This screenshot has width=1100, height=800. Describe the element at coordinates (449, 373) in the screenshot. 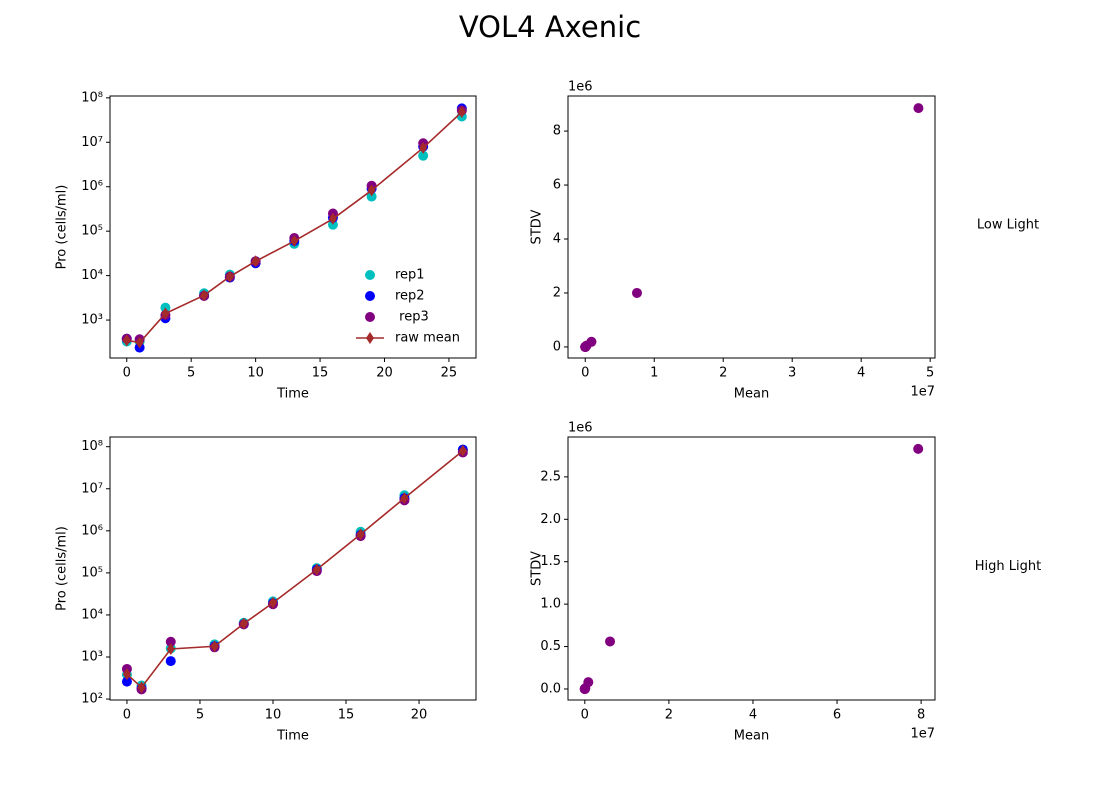

I see `x-tick-label: 25` at that location.